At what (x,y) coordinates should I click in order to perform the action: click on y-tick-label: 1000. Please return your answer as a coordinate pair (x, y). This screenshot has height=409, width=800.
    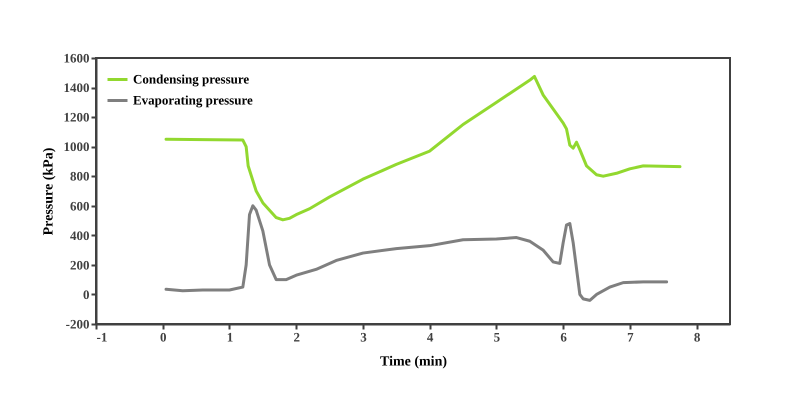
    Looking at the image, I should click on (77, 146).